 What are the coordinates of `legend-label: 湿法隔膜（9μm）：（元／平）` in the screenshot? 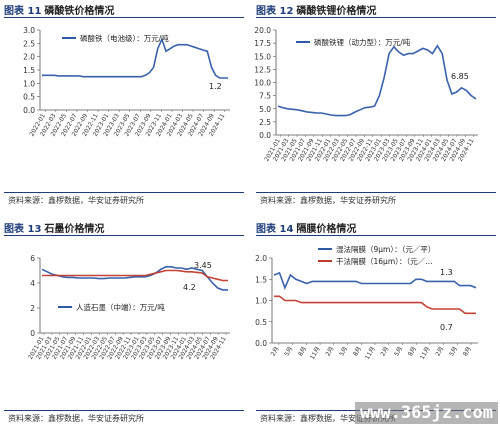 It's located at (385, 249).